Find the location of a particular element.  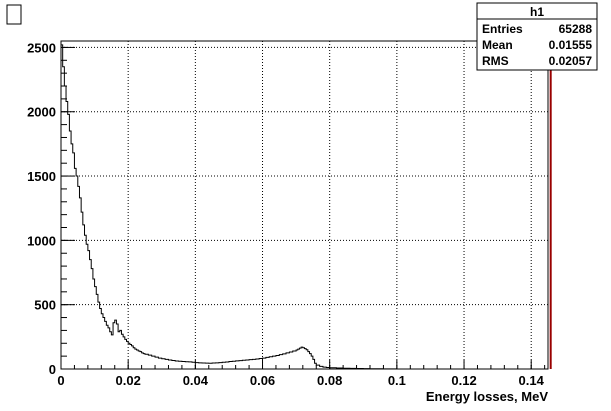

x-tick-label: 0.12 is located at coordinates (463, 380).